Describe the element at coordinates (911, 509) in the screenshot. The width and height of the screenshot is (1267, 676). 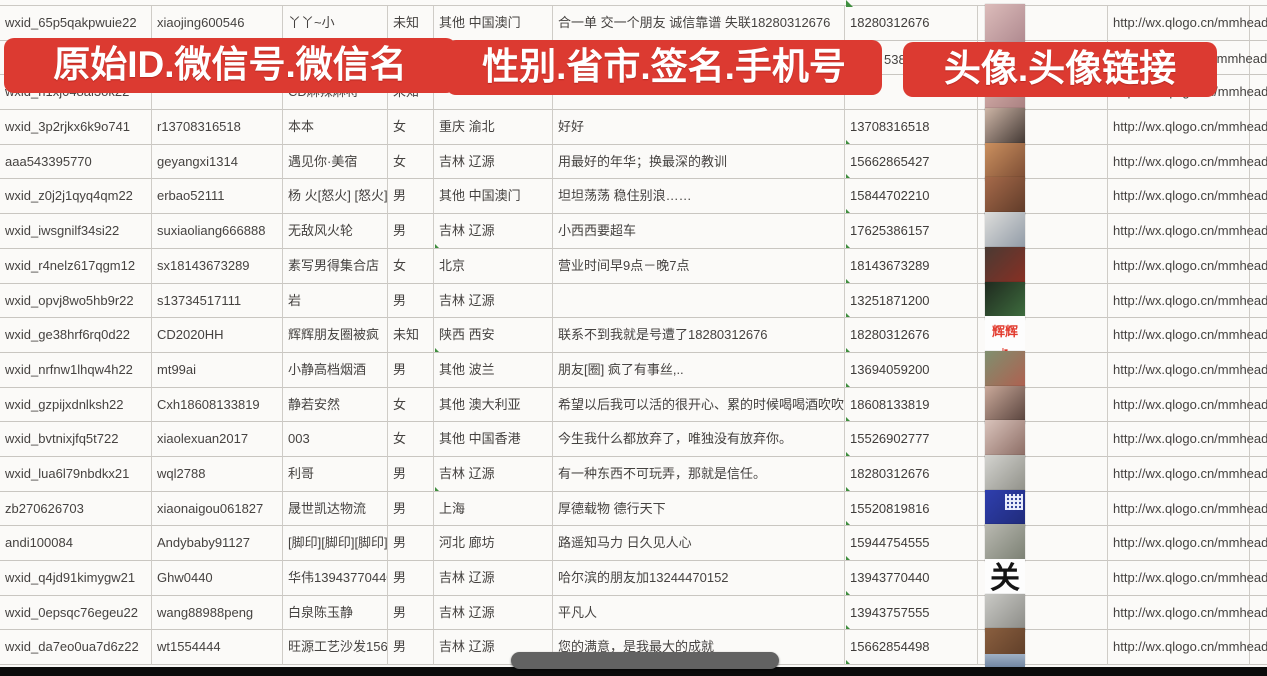
I see `cell-phone: 15520819816` at that location.